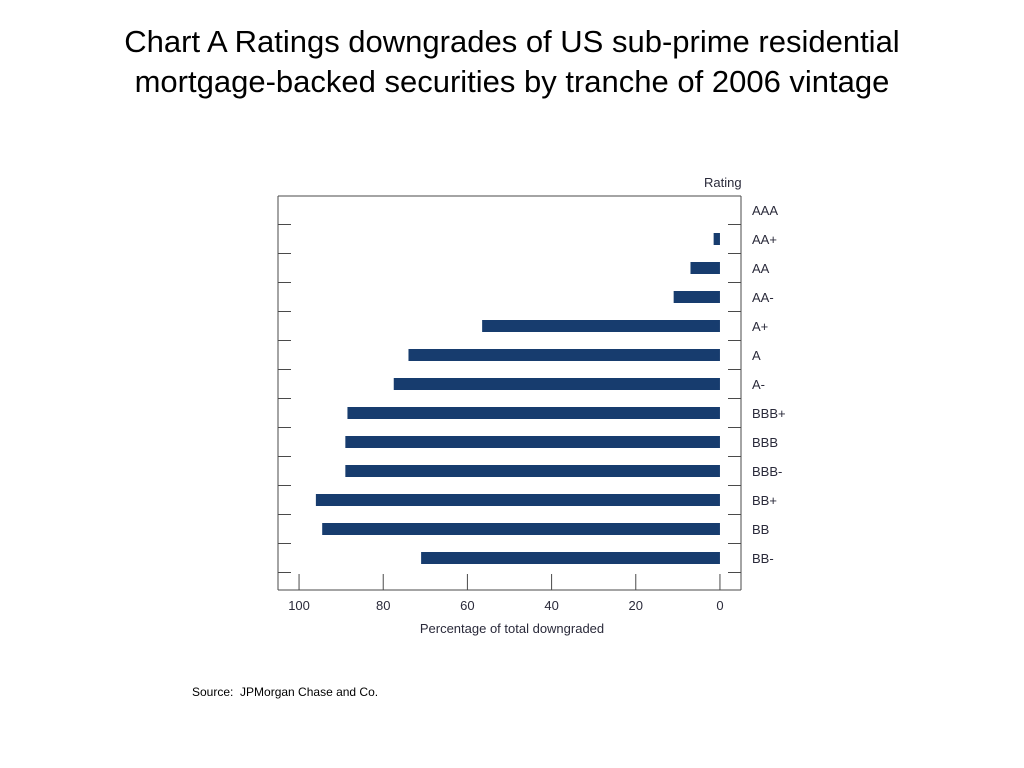 This screenshot has height=768, width=1024. What do you see at coordinates (570, 558) in the screenshot?
I see `bar-bb-minus` at bounding box center [570, 558].